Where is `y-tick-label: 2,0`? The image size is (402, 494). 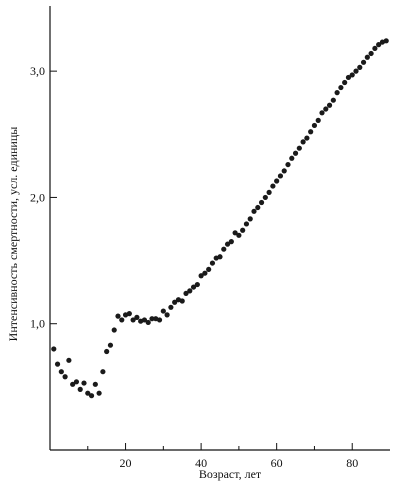
y-tick-label: 2,0 is located at coordinates (37, 197).